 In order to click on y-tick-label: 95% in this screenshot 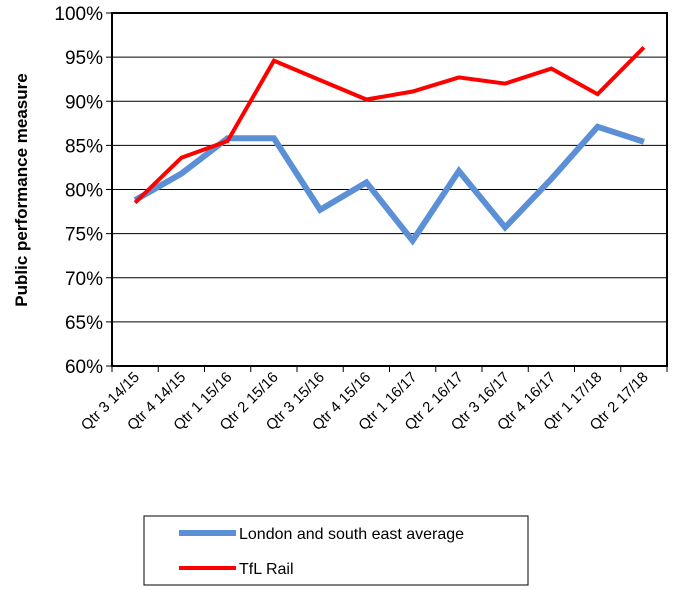, I will do `click(84, 58)`.